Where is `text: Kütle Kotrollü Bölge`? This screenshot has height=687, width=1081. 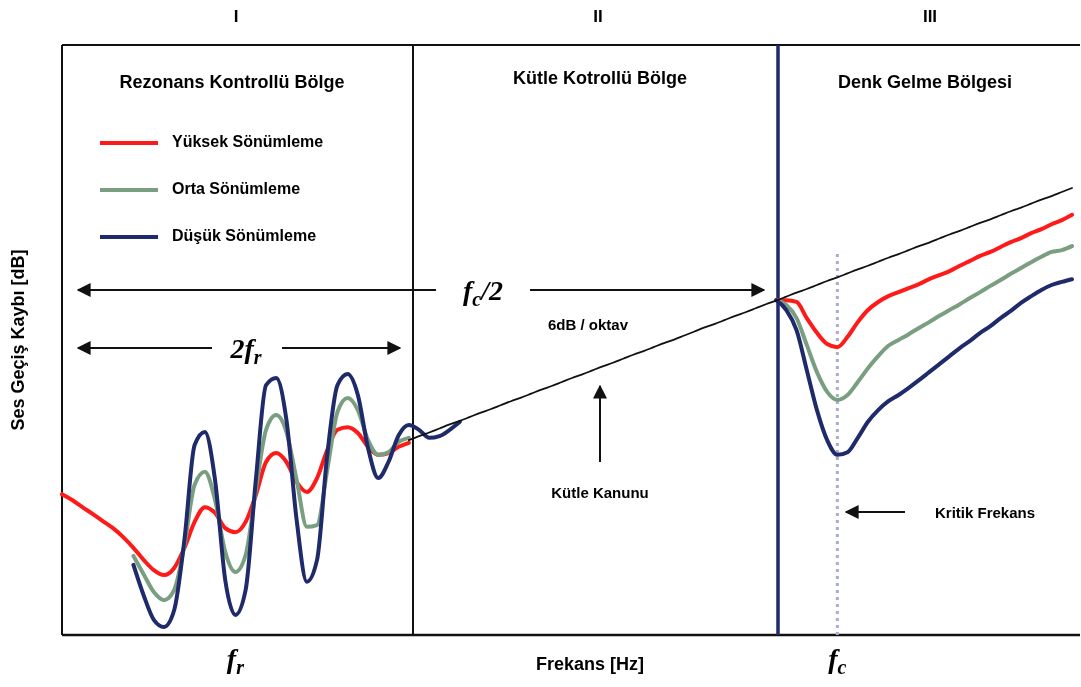
text: Kütle Kotrollü Bölge is located at coordinates (600, 78).